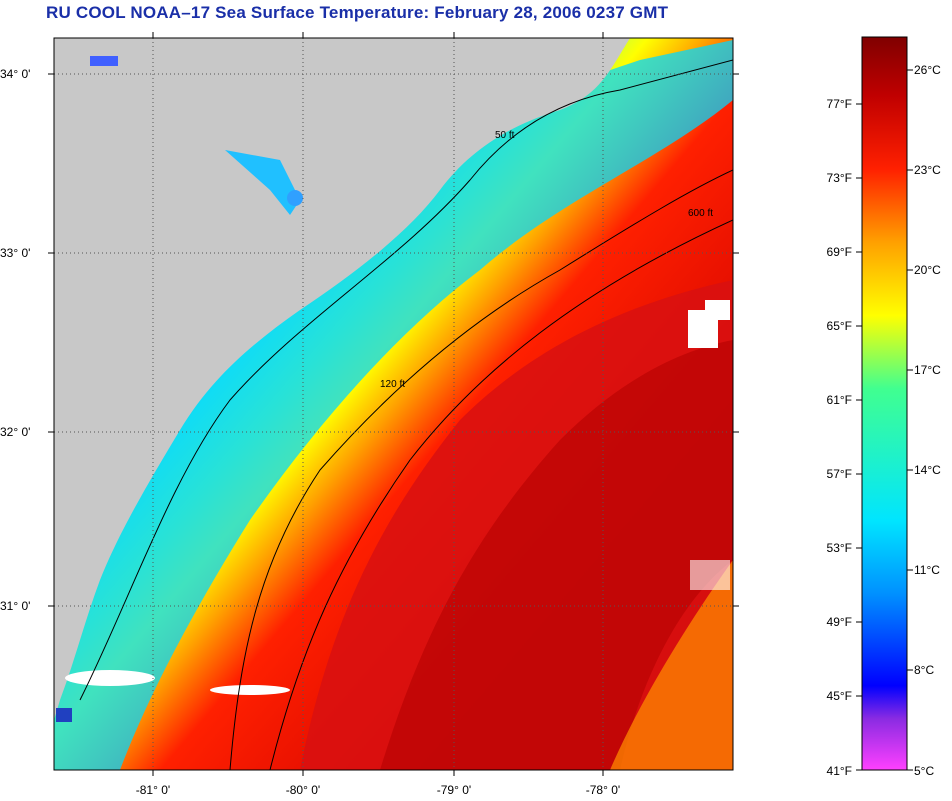  Describe the element at coordinates (839, 548) in the screenshot. I see `f-label-6: 53°F` at that location.